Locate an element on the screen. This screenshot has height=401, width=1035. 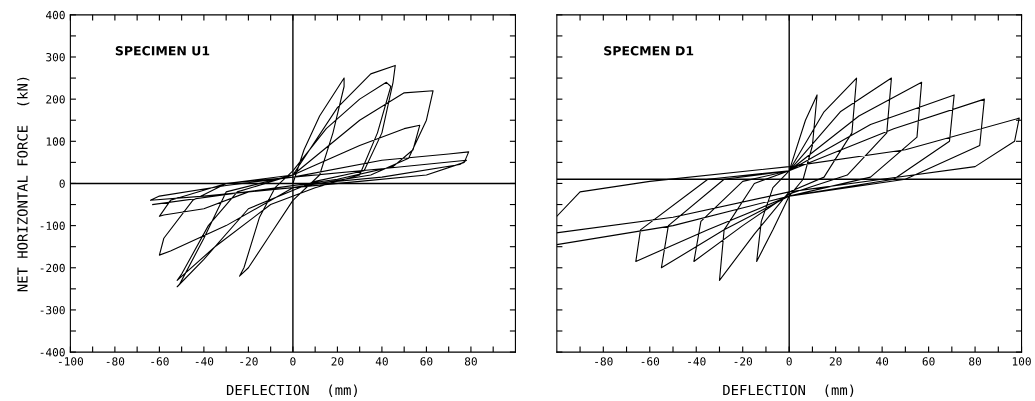
y-tick-label: 100 is located at coordinates (55, 141).